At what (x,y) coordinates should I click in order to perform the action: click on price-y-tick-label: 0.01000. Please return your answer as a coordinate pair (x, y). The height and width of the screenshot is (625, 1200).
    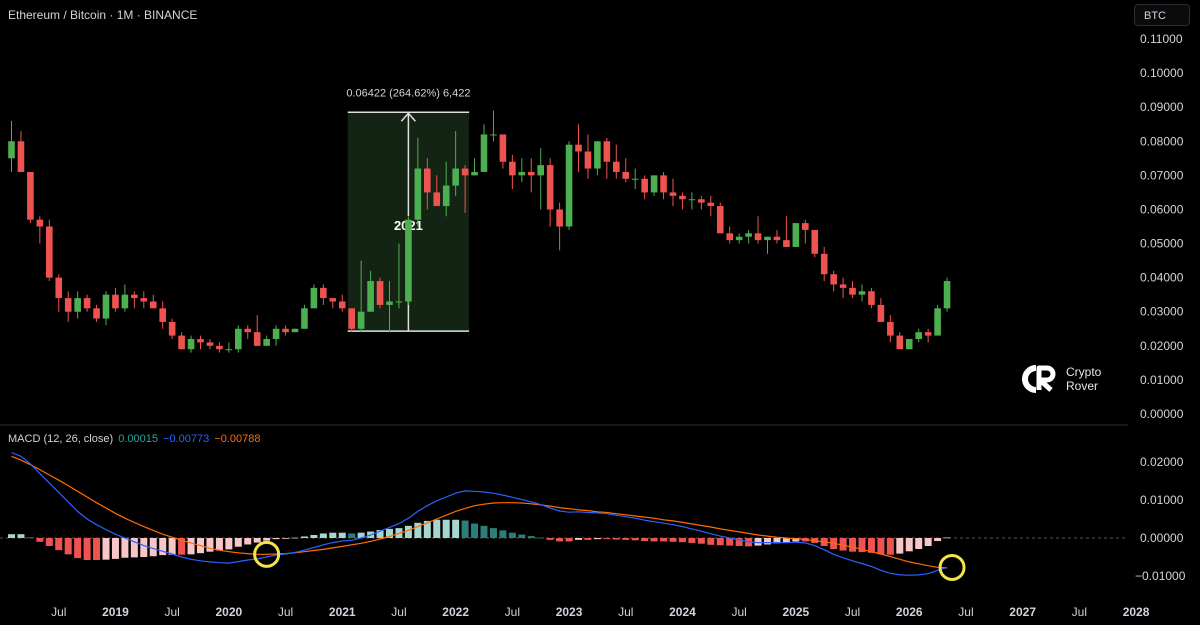
    Looking at the image, I should click on (1162, 380).